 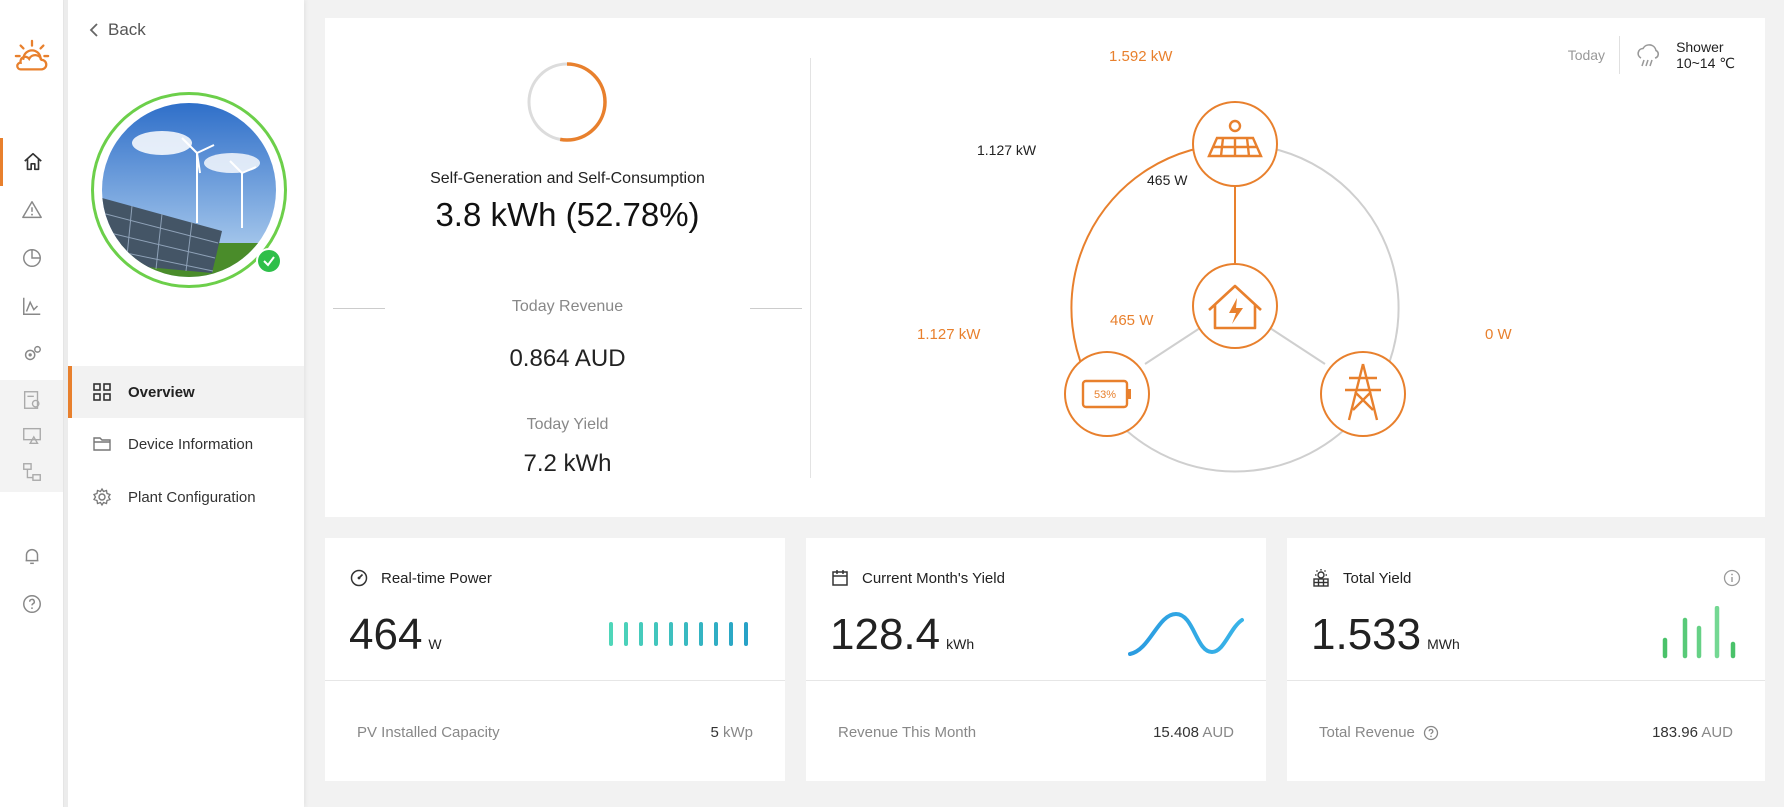 I want to click on month-revenue-value-group: 15.408 AUD, so click(x=1193, y=732).